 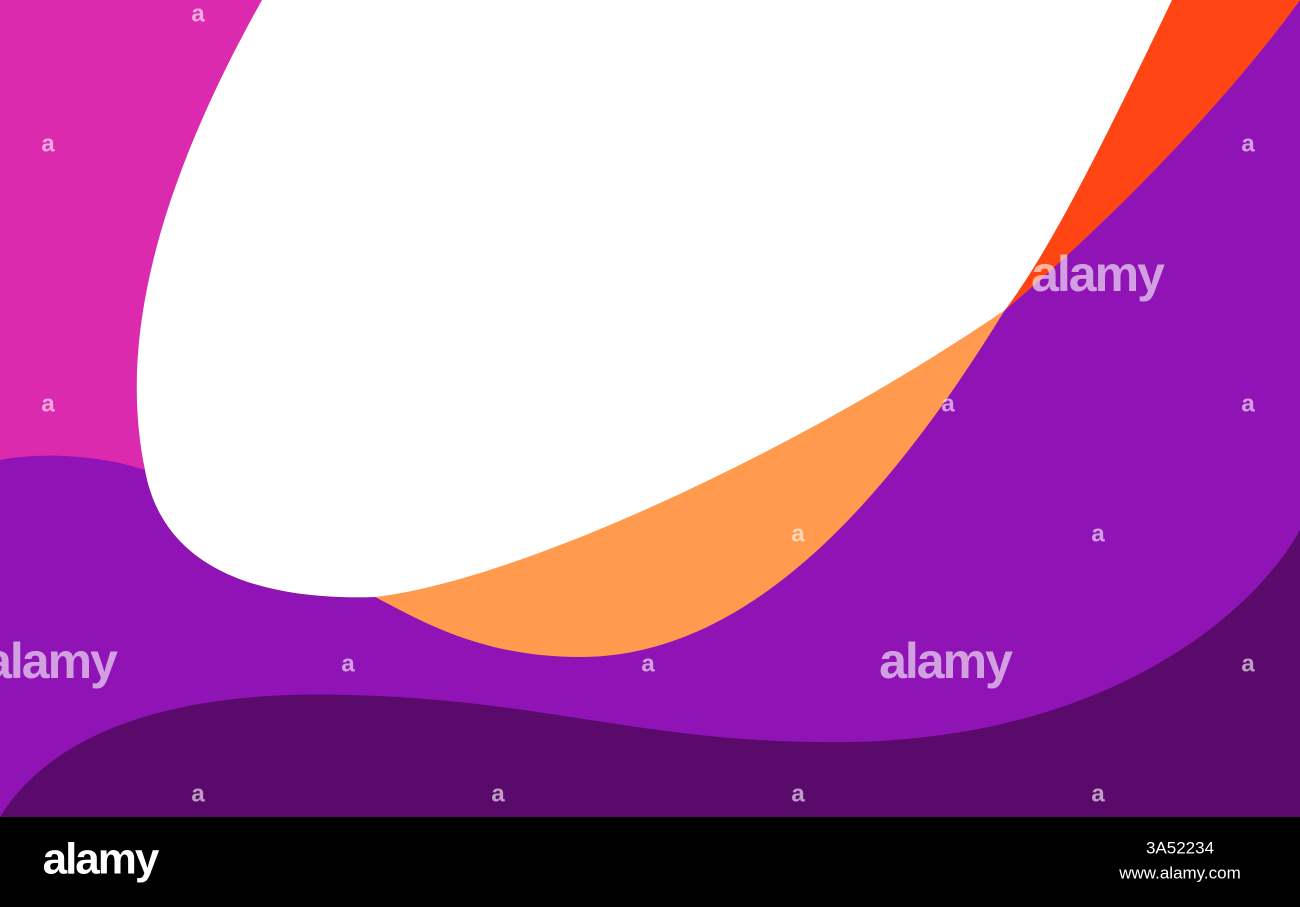 I want to click on image-id: 3A52234, so click(x=1180, y=847).